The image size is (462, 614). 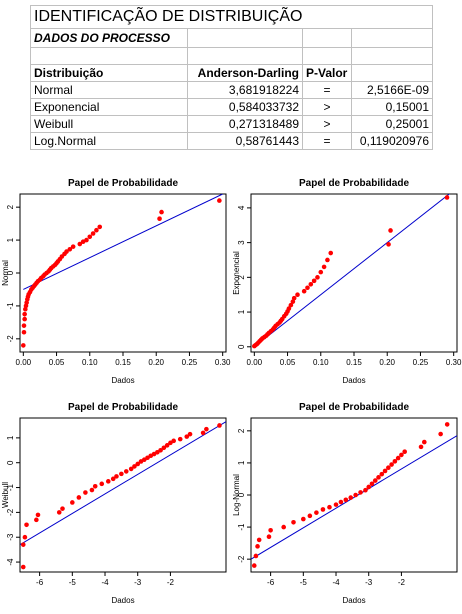 I want to click on row-p: 0,119020976, so click(x=392, y=141).